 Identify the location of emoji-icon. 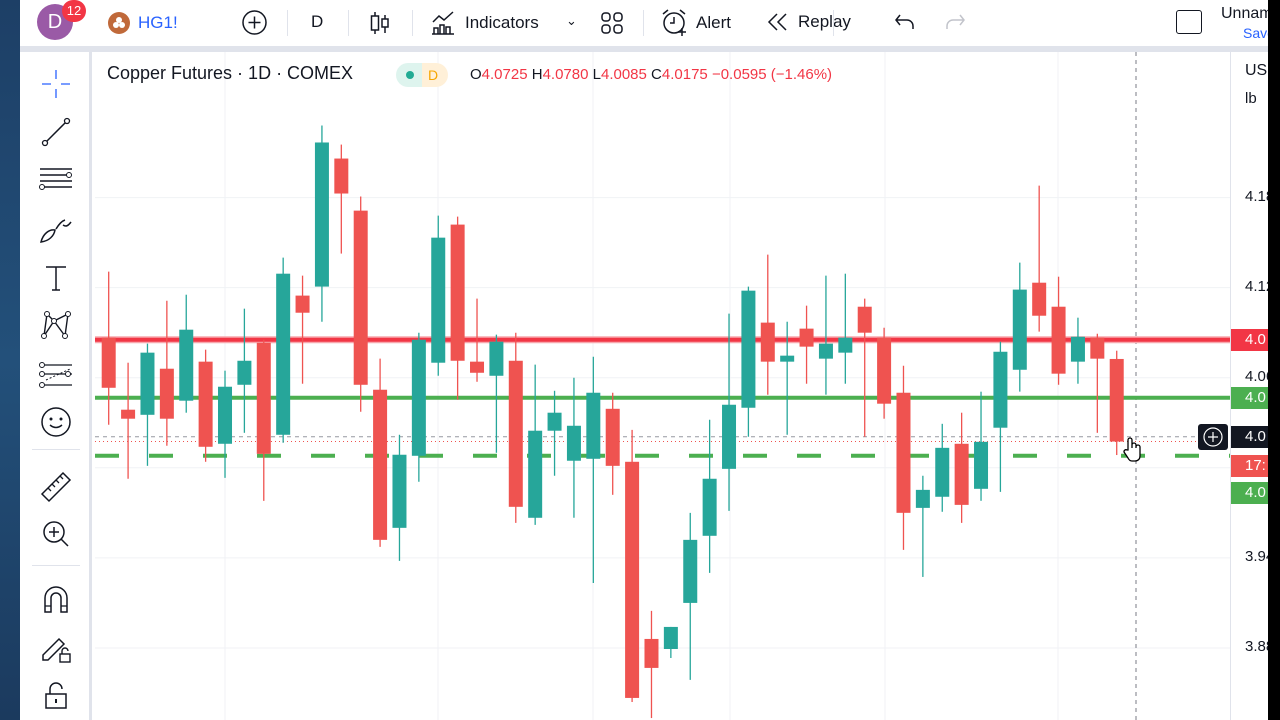
(56, 422).